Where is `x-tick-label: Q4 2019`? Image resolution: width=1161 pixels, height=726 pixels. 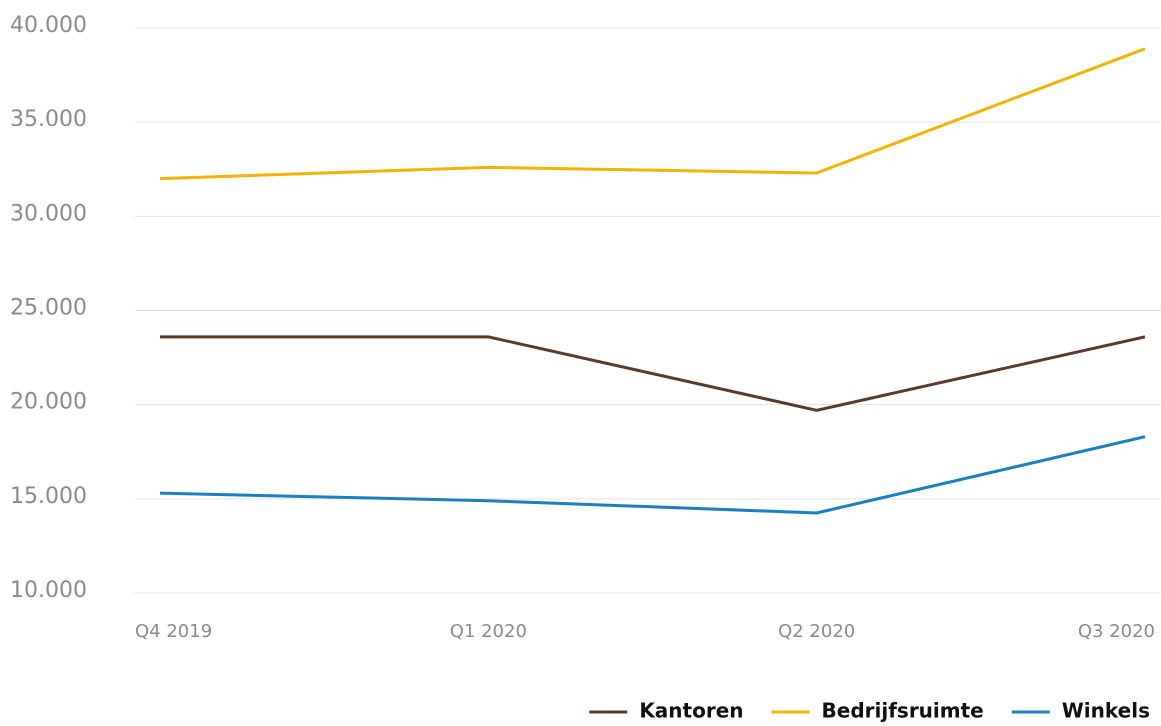 x-tick-label: Q4 2019 is located at coordinates (173, 631).